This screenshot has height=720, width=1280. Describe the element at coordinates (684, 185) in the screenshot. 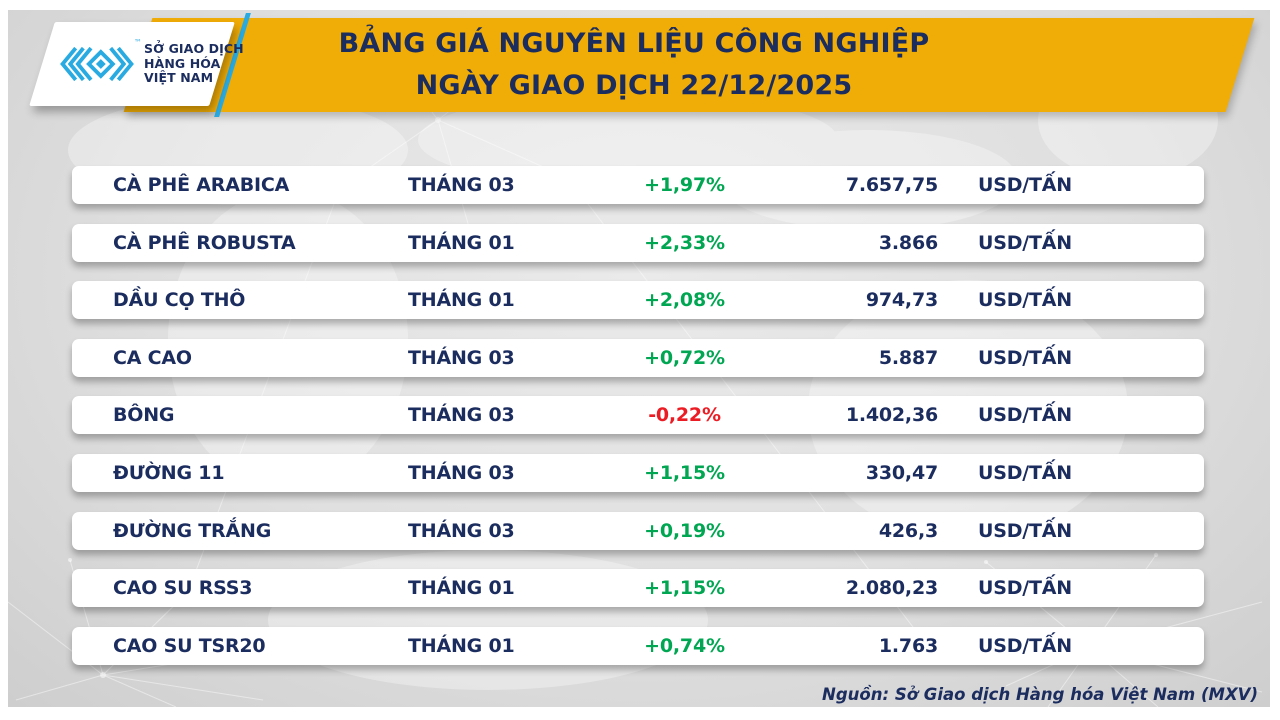

I see `change-percent: +1,97%` at that location.